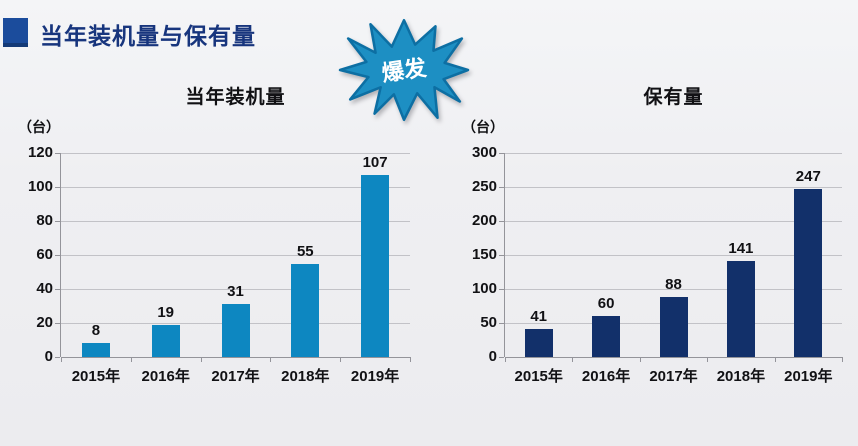 The height and width of the screenshot is (446, 858). I want to click on bar-value-label: 31, so click(235, 292).